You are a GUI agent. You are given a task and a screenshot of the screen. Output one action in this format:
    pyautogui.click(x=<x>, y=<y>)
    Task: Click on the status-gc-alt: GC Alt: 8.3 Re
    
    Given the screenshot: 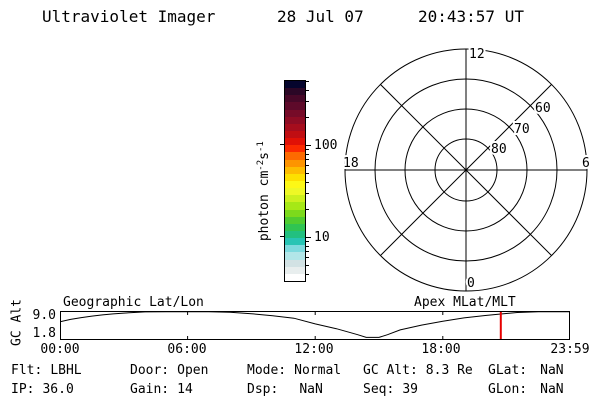 What is the action you would take?
    pyautogui.click(x=418, y=370)
    